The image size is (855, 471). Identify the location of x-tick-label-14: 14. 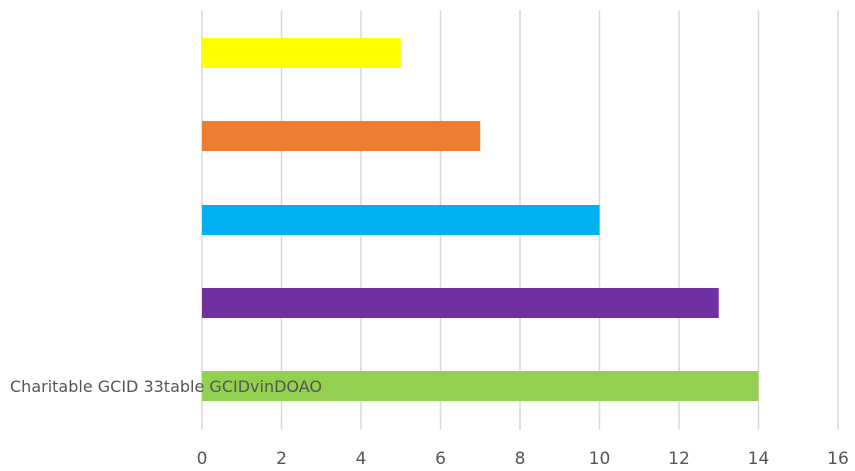
(759, 459).